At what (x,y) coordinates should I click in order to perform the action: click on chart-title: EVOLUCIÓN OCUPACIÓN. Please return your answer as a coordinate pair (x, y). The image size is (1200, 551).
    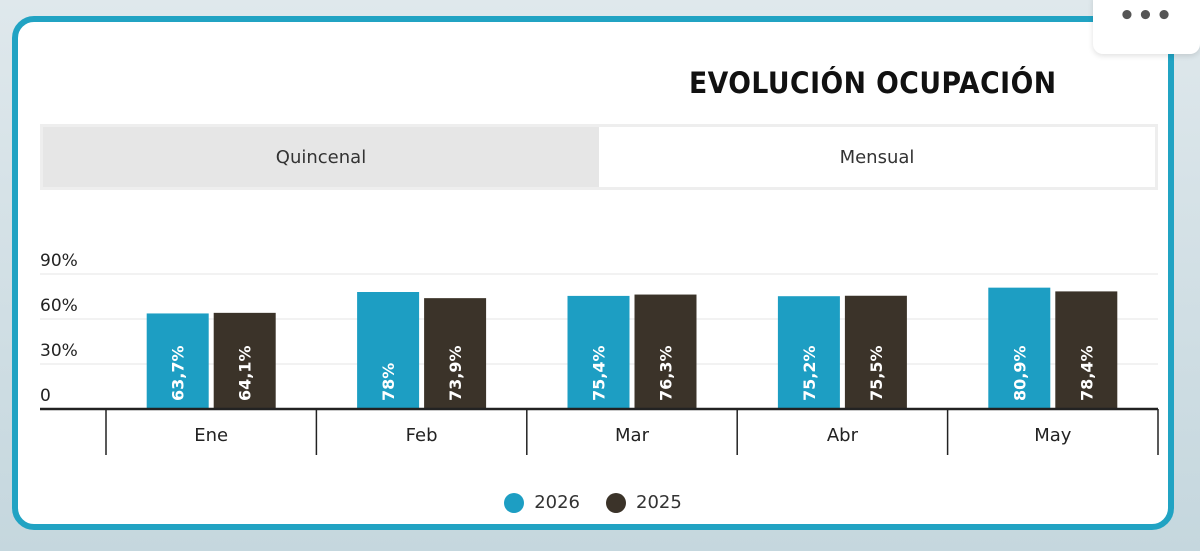
    Looking at the image, I should click on (872, 83).